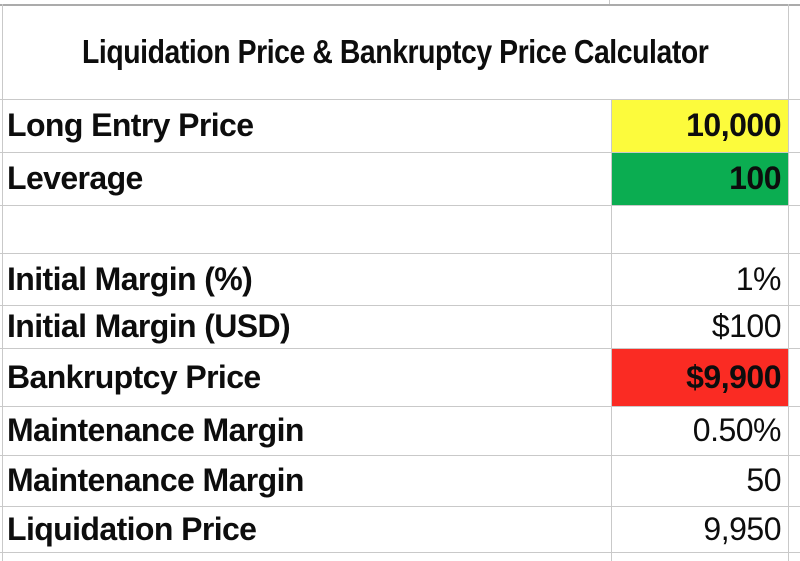 The height and width of the screenshot is (561, 800). What do you see at coordinates (400, 430) in the screenshot?
I see `row-maintenance-margin-pct: Maintenance Margin 0.50%` at bounding box center [400, 430].